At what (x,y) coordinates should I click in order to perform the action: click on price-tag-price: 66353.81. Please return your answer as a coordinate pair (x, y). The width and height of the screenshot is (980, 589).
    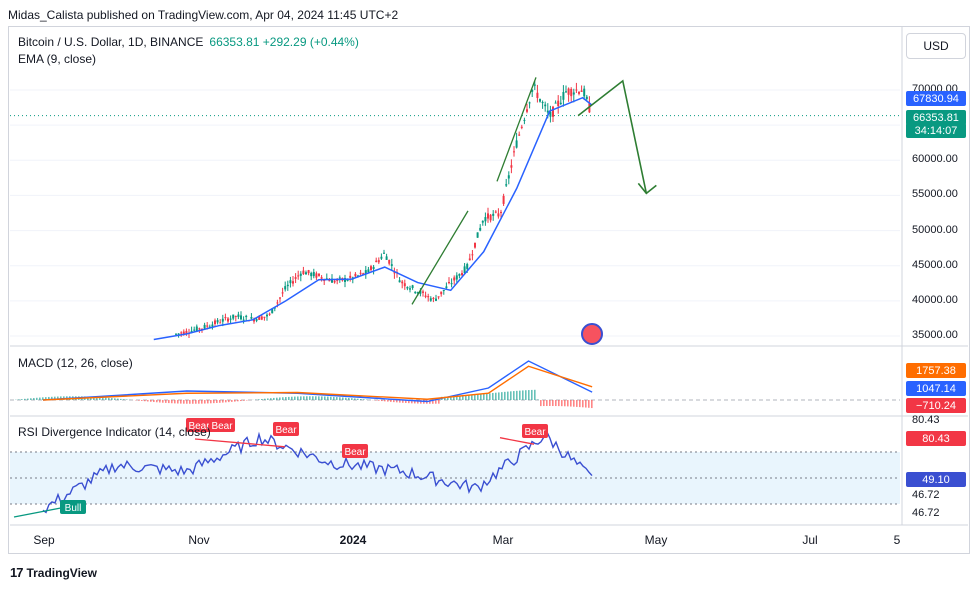
    Looking at the image, I should click on (936, 117).